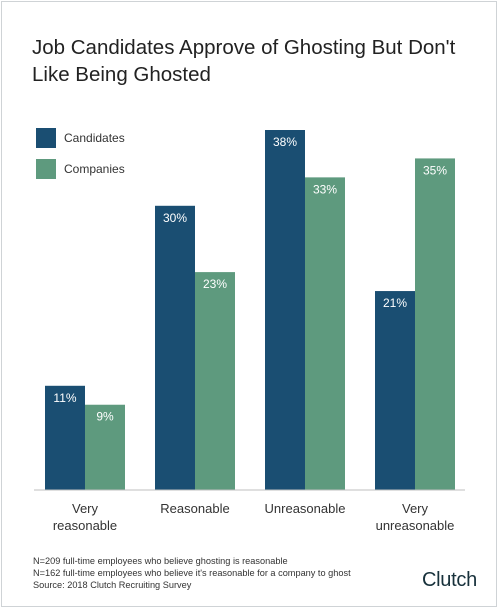 This screenshot has height=610, width=500. What do you see at coordinates (395, 303) in the screenshot?
I see `data-label-candidates-4: 21%` at bounding box center [395, 303].